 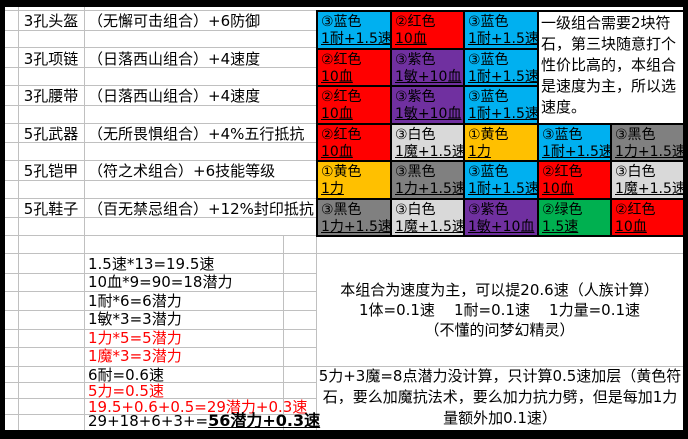 What do you see at coordinates (135, 301) in the screenshot?
I see `calc-line: 1耐*6=6潜力` at bounding box center [135, 301].